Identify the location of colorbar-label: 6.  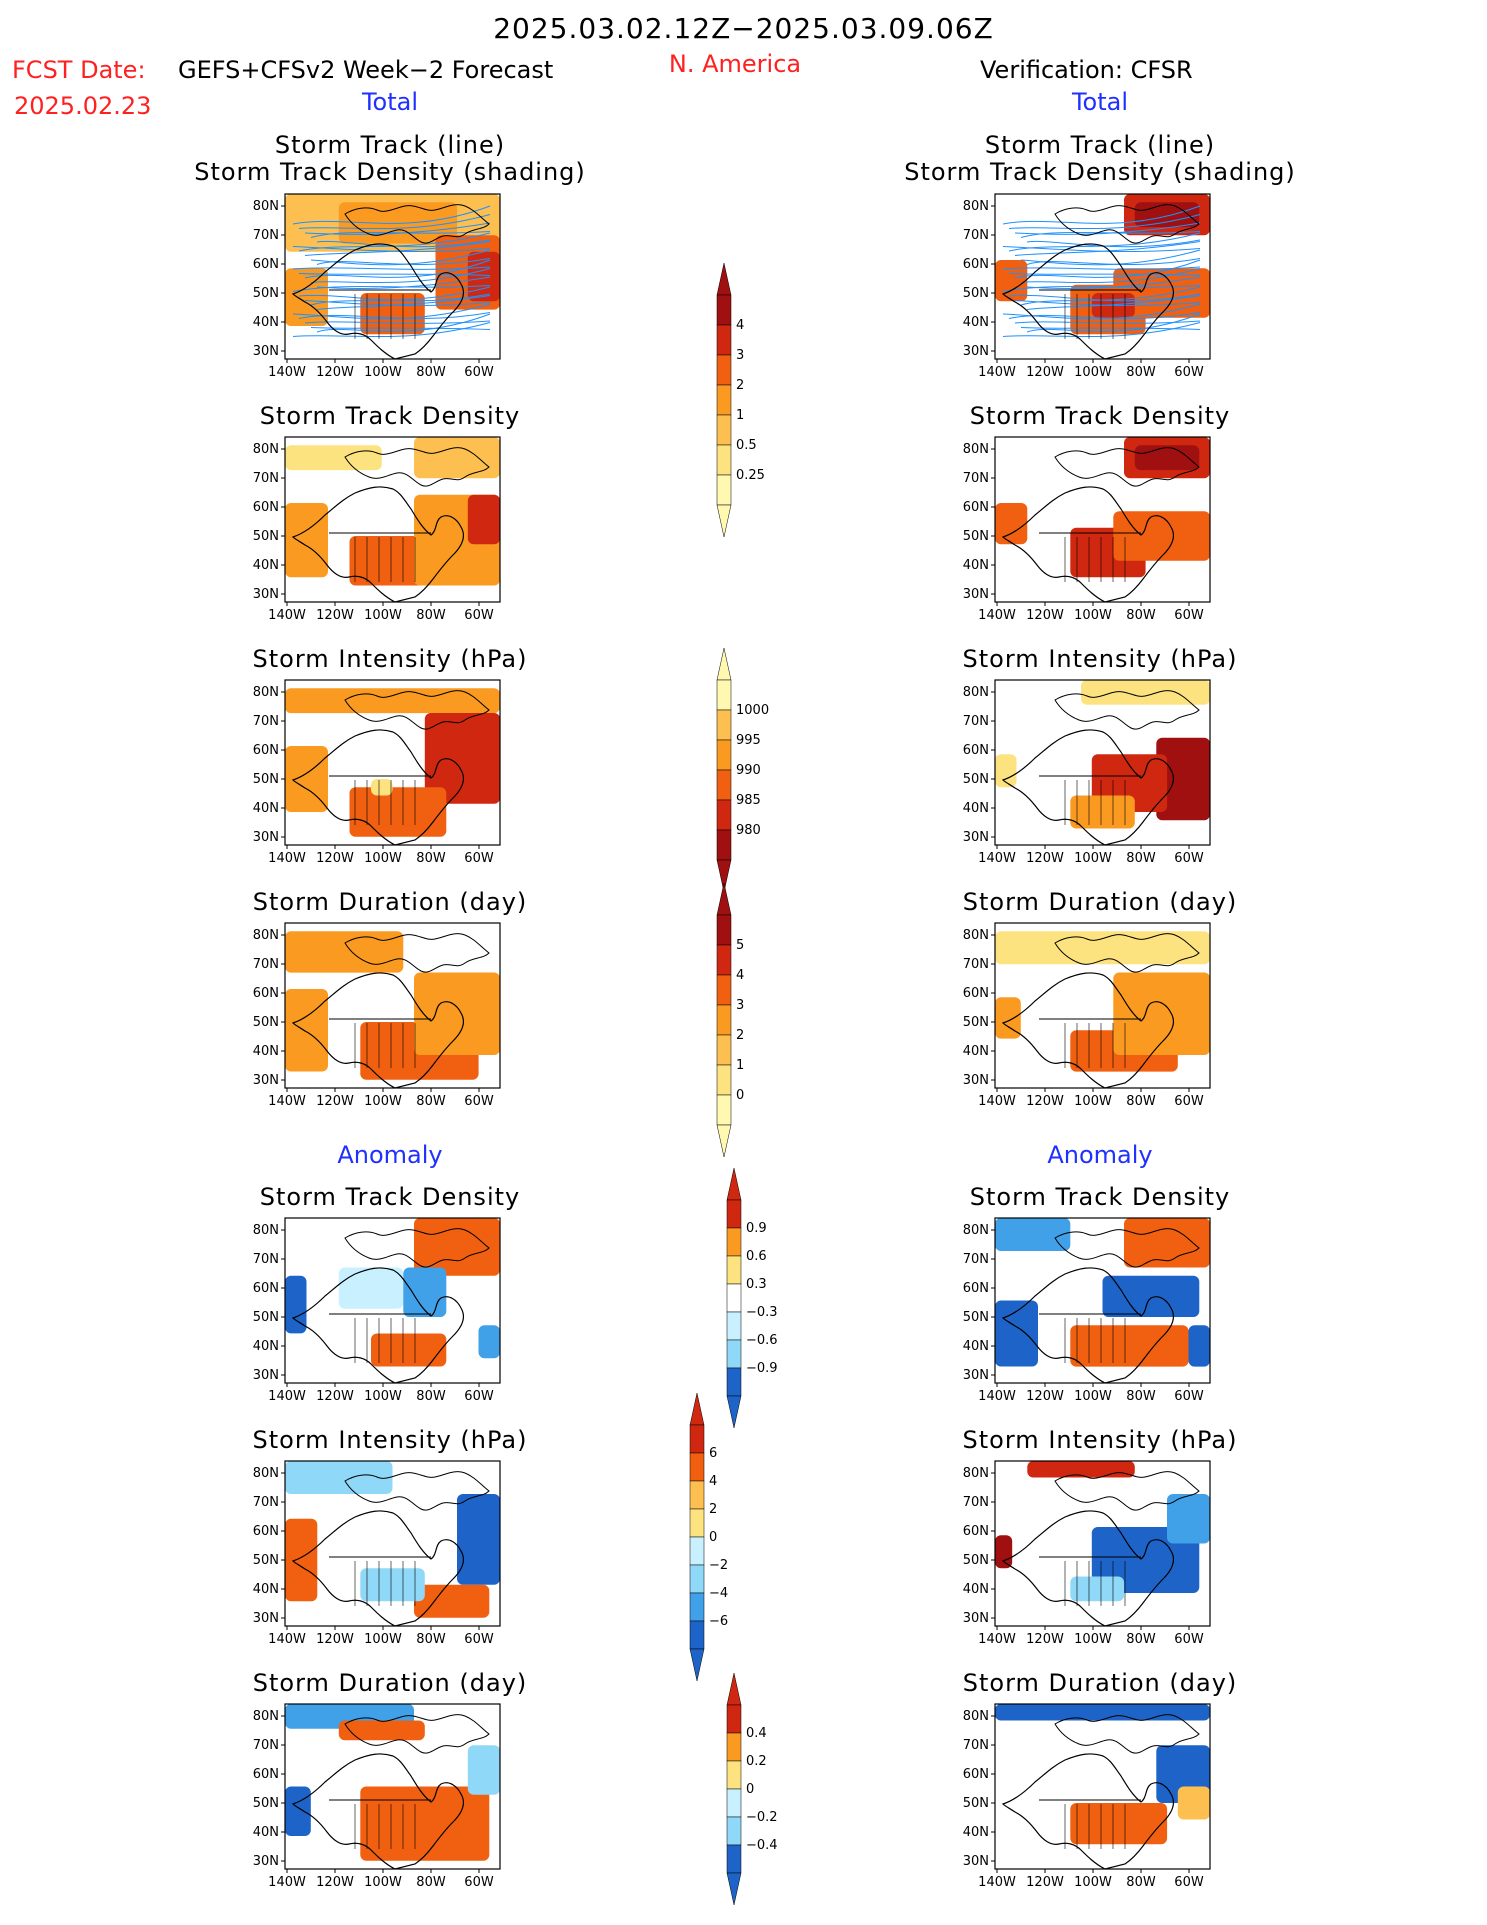
(713, 1453).